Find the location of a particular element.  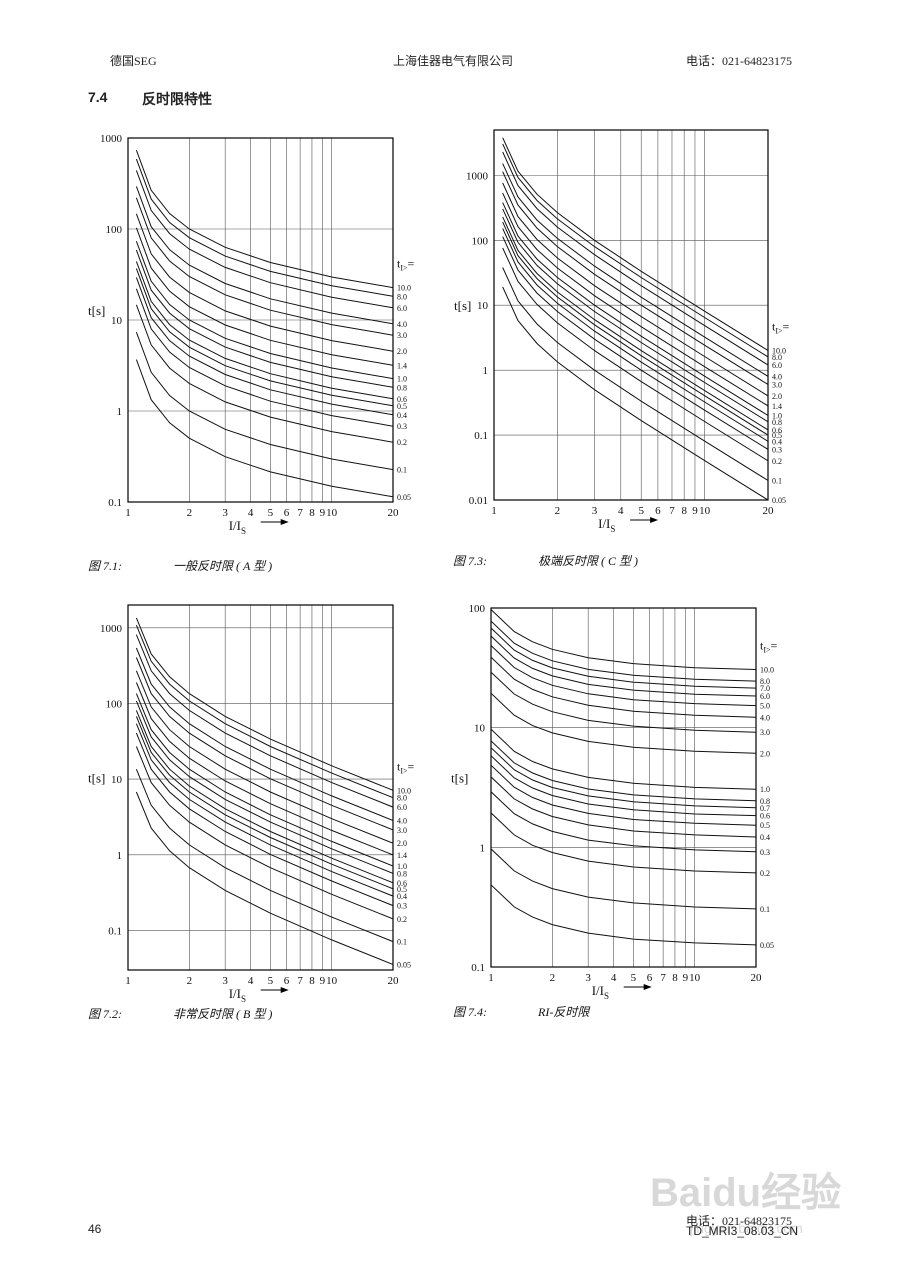

caption-number: 图 7.2: is located at coordinates (105, 1014).